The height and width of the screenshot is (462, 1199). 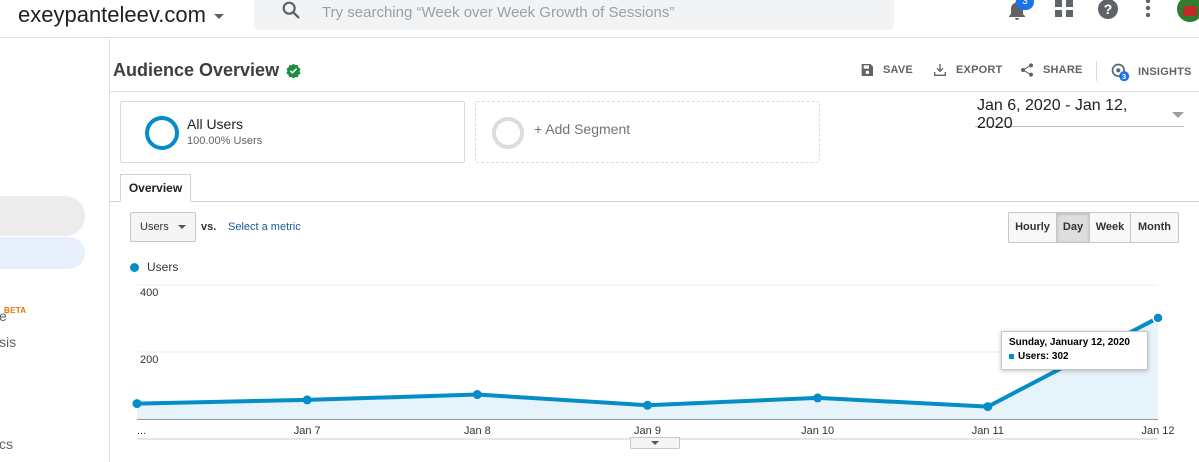 I want to click on add-segment-button: + Add Segment, so click(x=647, y=132).